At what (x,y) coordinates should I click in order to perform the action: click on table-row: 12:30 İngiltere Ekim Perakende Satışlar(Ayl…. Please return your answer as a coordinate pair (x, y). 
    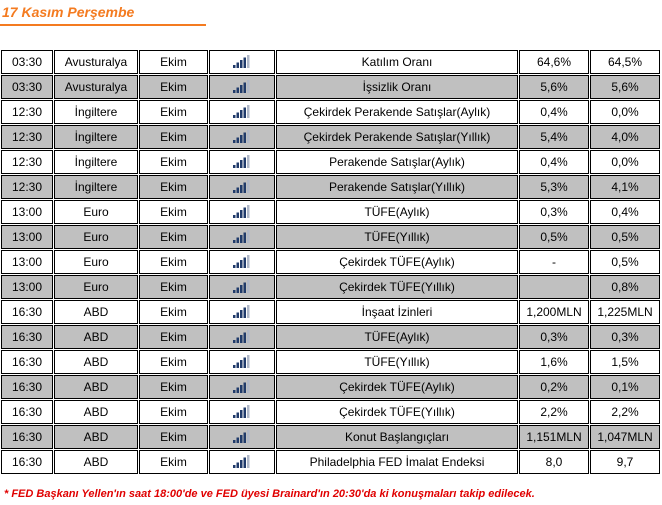
    Looking at the image, I should click on (330, 162).